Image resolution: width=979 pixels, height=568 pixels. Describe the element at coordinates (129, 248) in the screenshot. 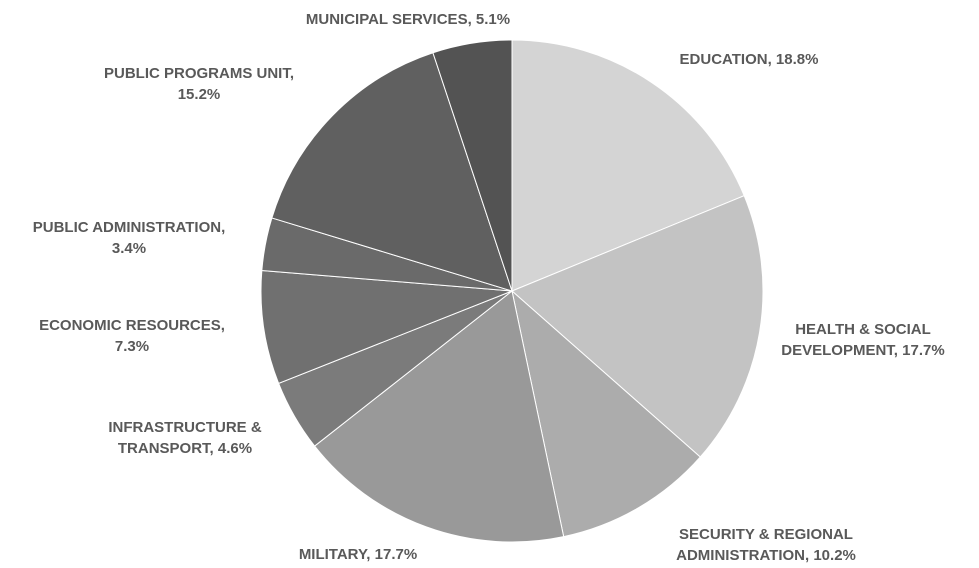

I see `slice-label-7-line-2: 3.4%` at that location.